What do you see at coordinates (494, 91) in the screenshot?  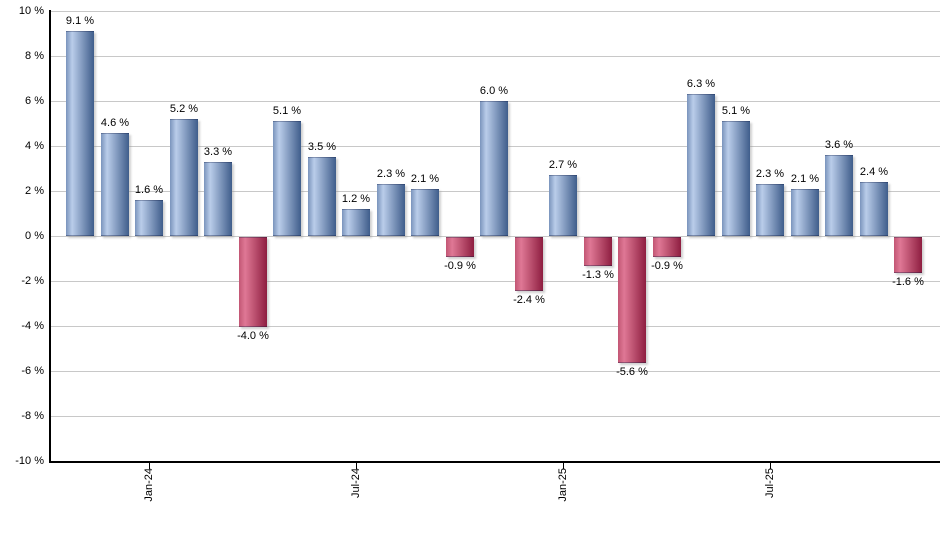 I see `bar-value-label: 6.0 %` at bounding box center [494, 91].